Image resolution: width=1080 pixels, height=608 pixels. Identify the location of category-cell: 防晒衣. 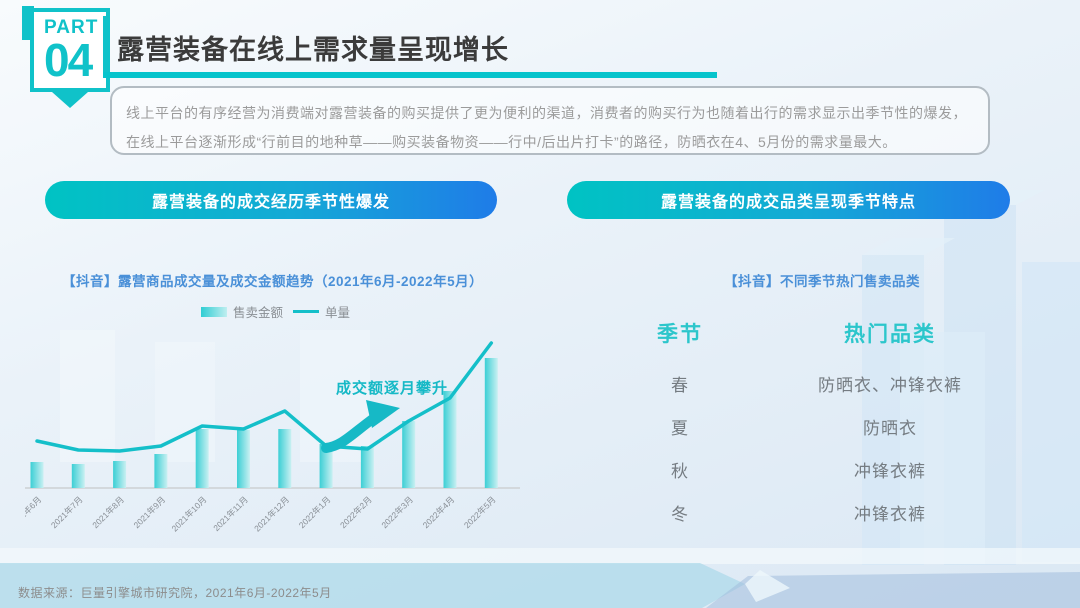
(890, 428).